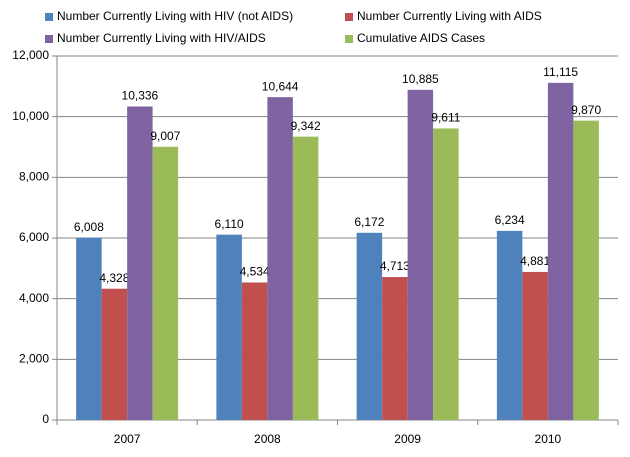 The image size is (630, 457). I want to click on data-label: 10,336, so click(140, 96).